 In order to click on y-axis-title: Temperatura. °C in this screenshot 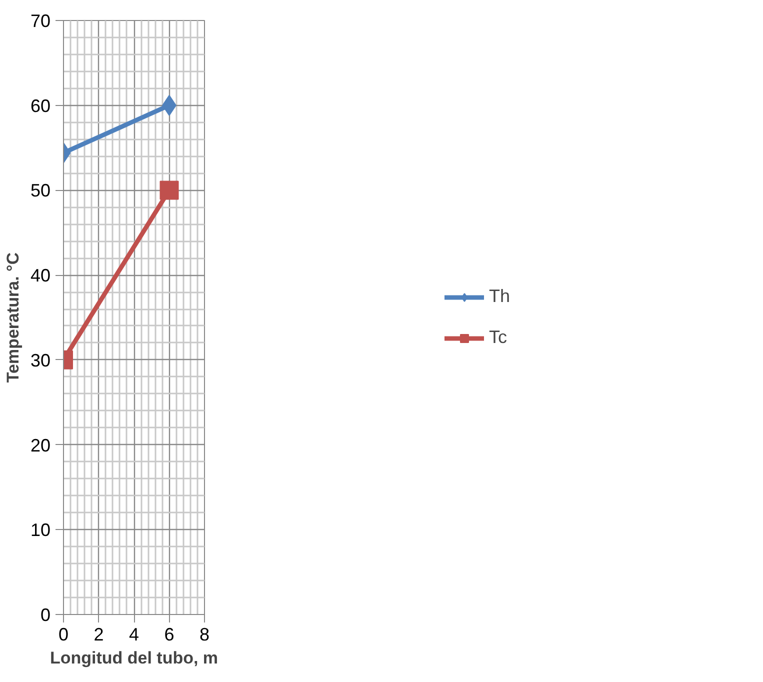, I will do `click(12, 317)`.